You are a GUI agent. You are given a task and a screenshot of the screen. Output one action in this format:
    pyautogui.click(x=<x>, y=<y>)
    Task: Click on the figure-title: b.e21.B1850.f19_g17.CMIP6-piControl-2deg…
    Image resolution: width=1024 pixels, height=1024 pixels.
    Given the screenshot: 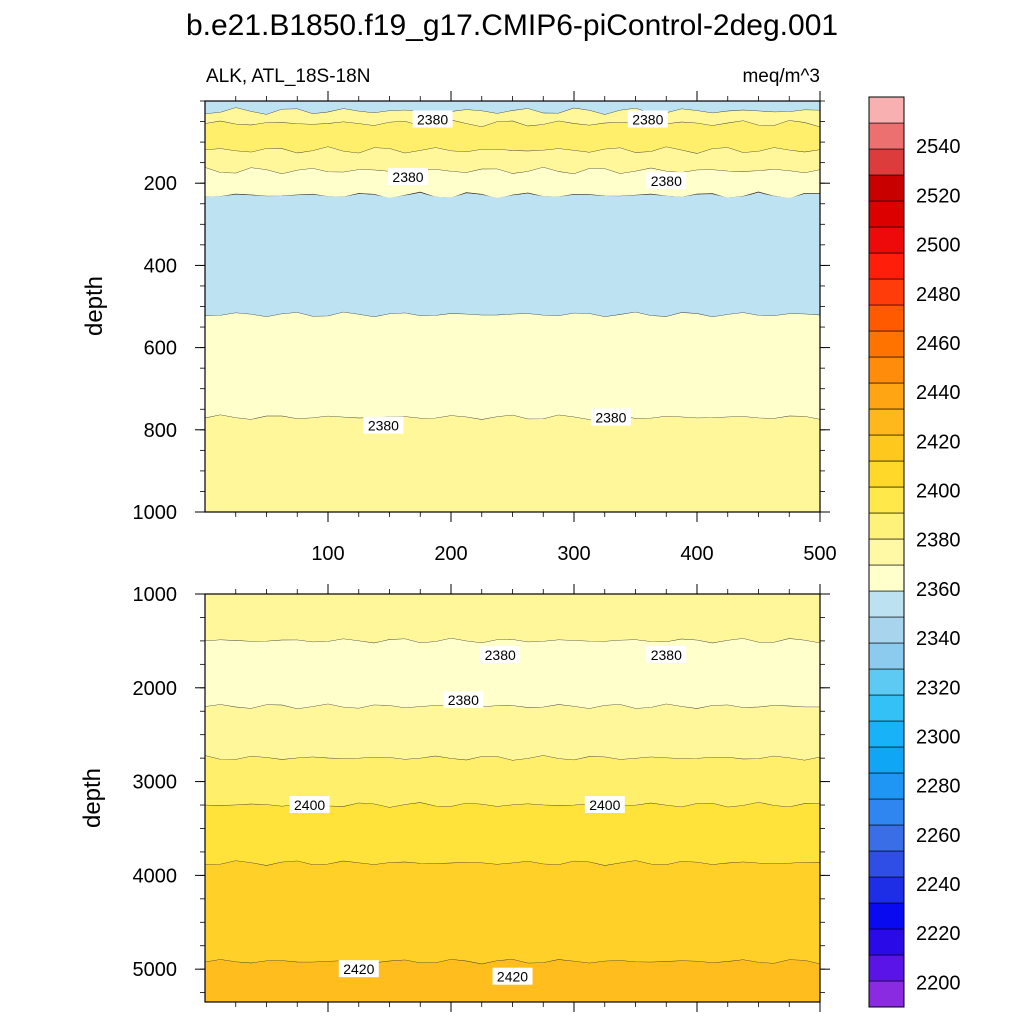 What is the action you would take?
    pyautogui.click(x=512, y=25)
    